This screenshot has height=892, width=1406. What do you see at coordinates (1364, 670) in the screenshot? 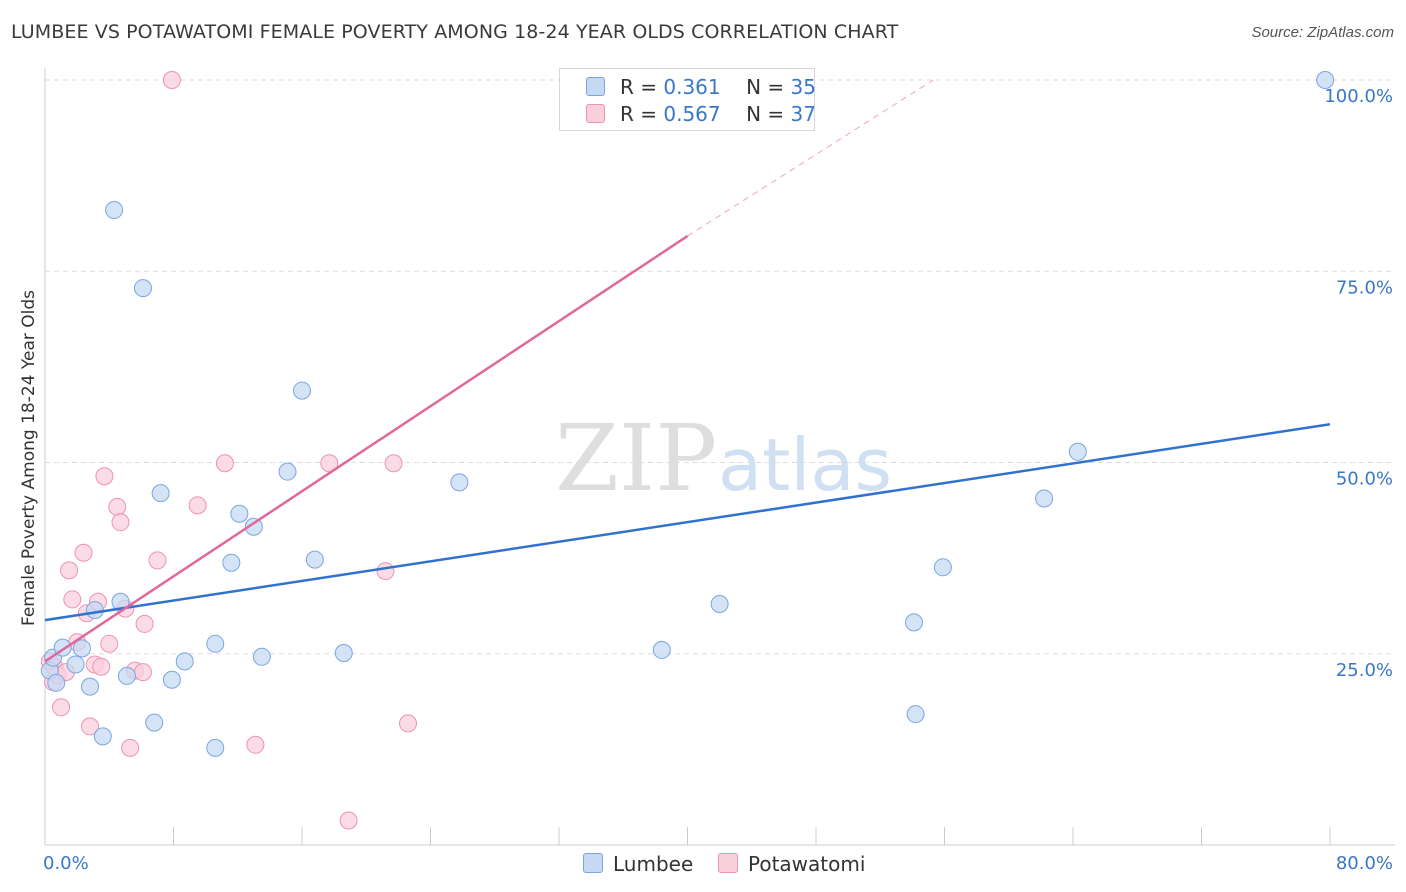
I see `y-tick-label: 25.0%` at bounding box center [1364, 670].